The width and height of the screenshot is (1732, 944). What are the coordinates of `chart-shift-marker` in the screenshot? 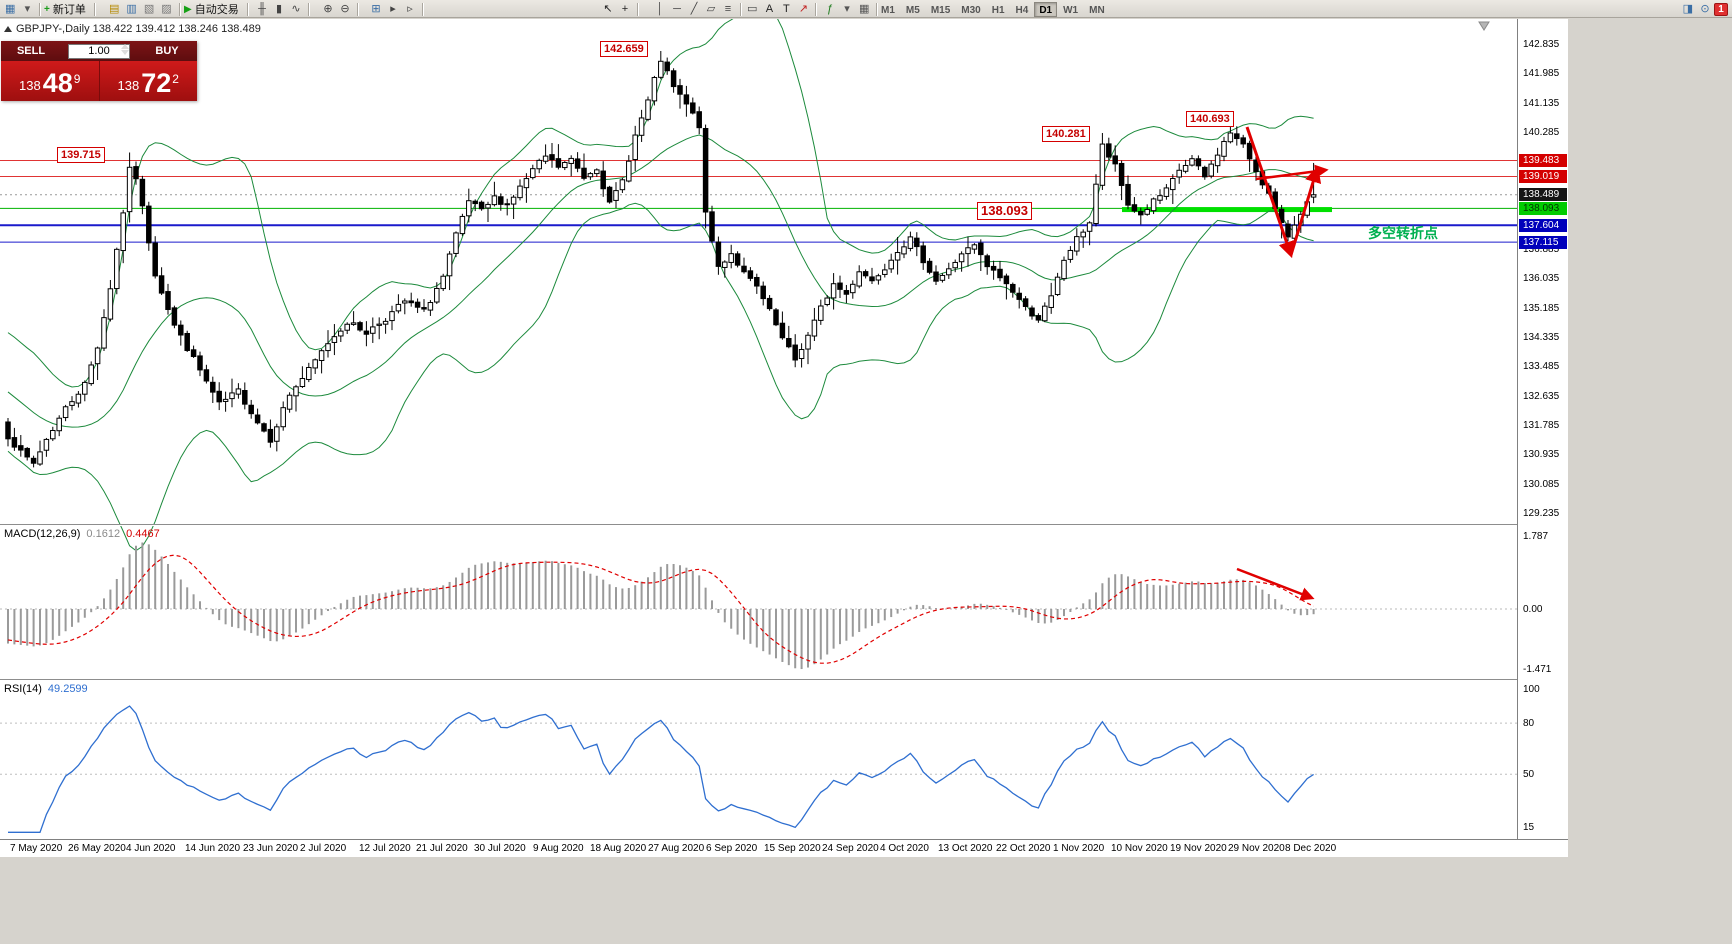 It's located at (1484, 26).